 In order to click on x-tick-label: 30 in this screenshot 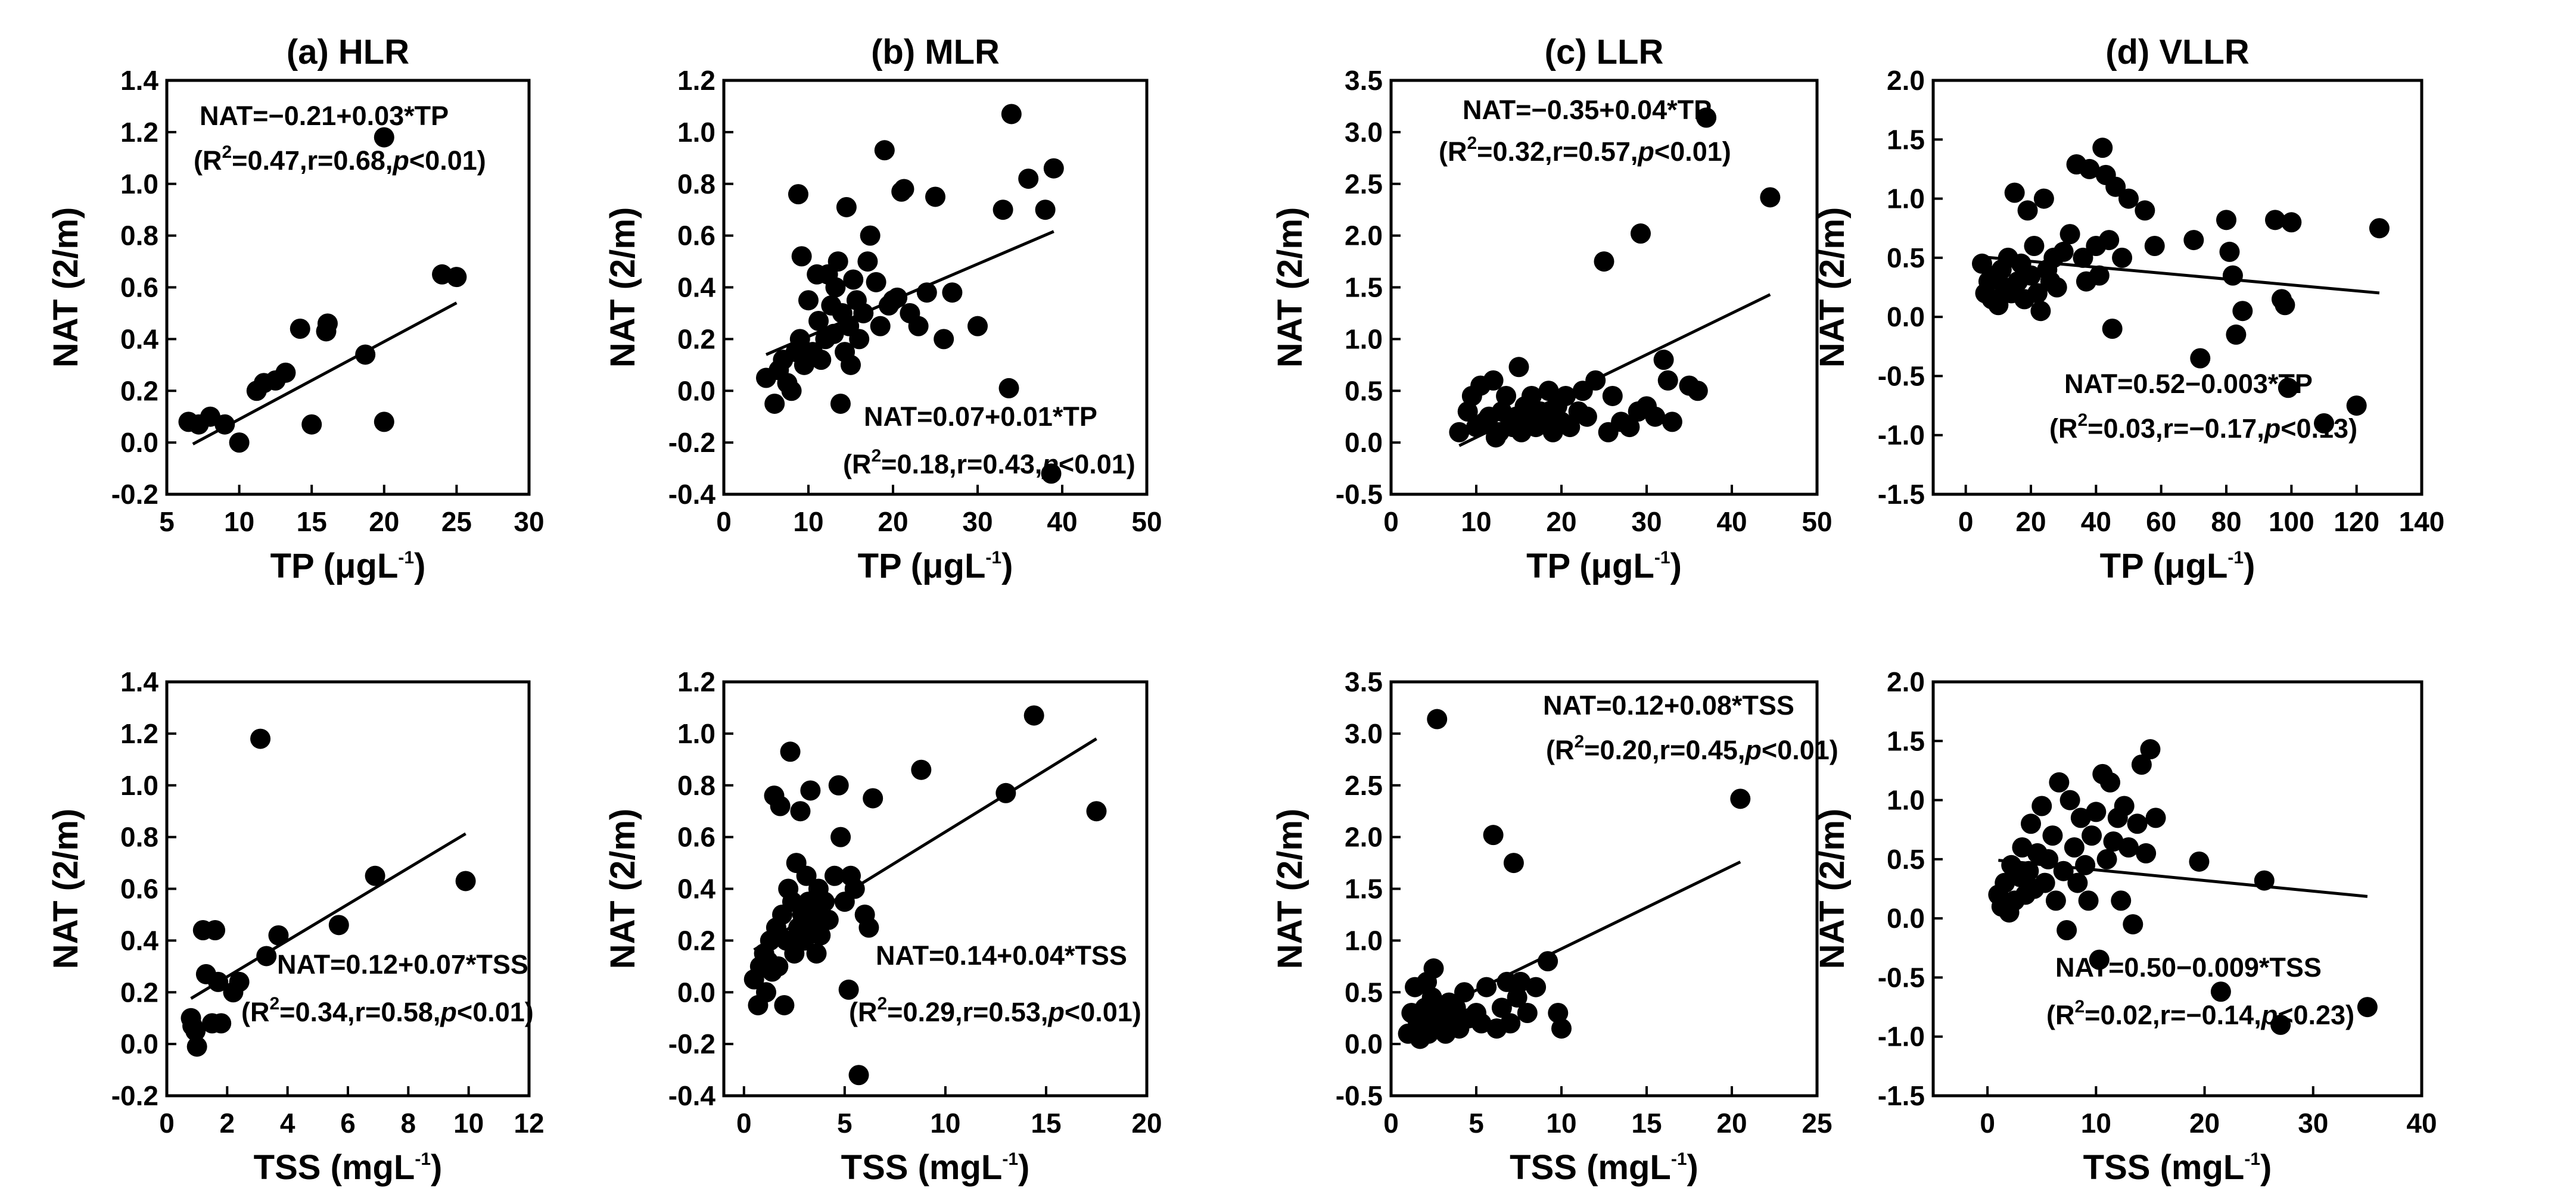, I will do `click(977, 521)`.